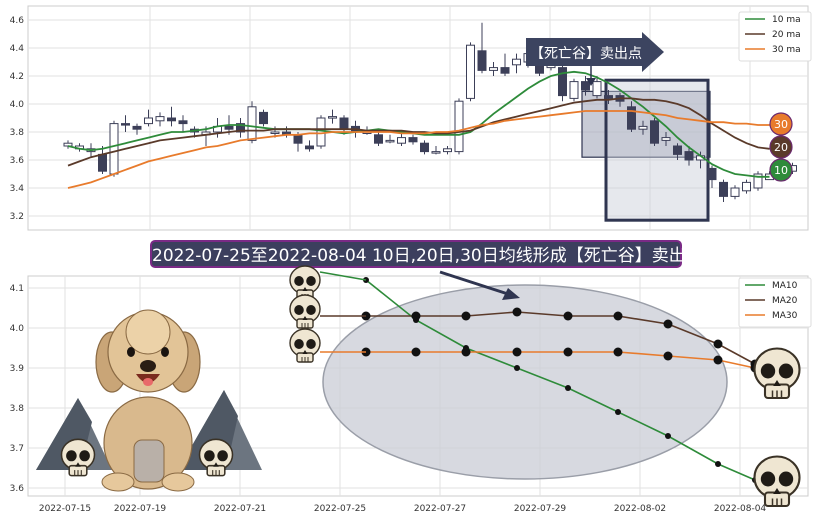 The image size is (816, 524). Describe the element at coordinates (17, 21) in the screenshot. I see `y-tick-label: 4.6` at that location.